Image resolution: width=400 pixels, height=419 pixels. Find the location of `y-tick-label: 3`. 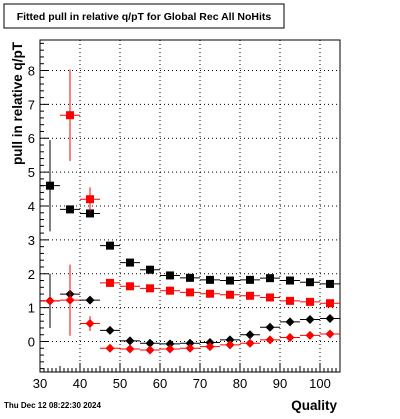

y-tick-label: 3 is located at coordinates (31, 240).